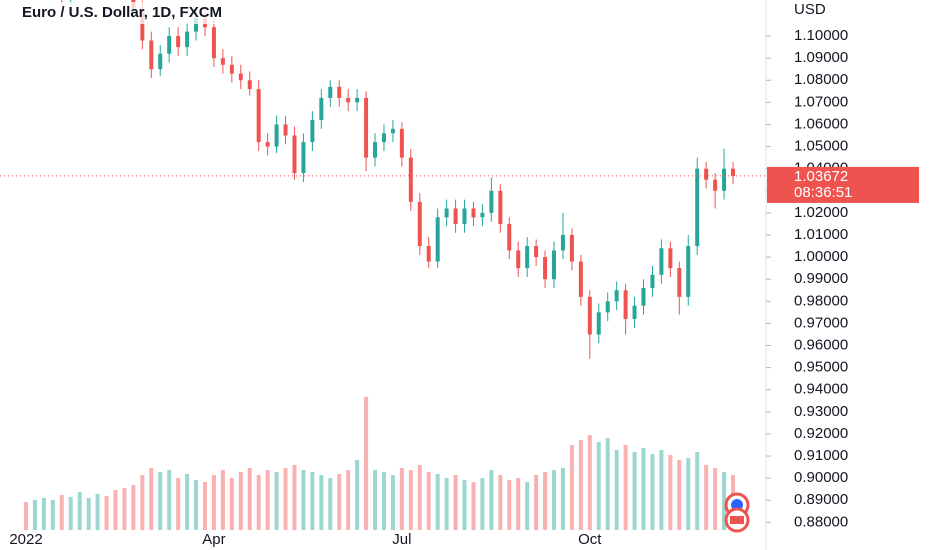  I want to click on y-tick-label: 1.06000, so click(821, 123).